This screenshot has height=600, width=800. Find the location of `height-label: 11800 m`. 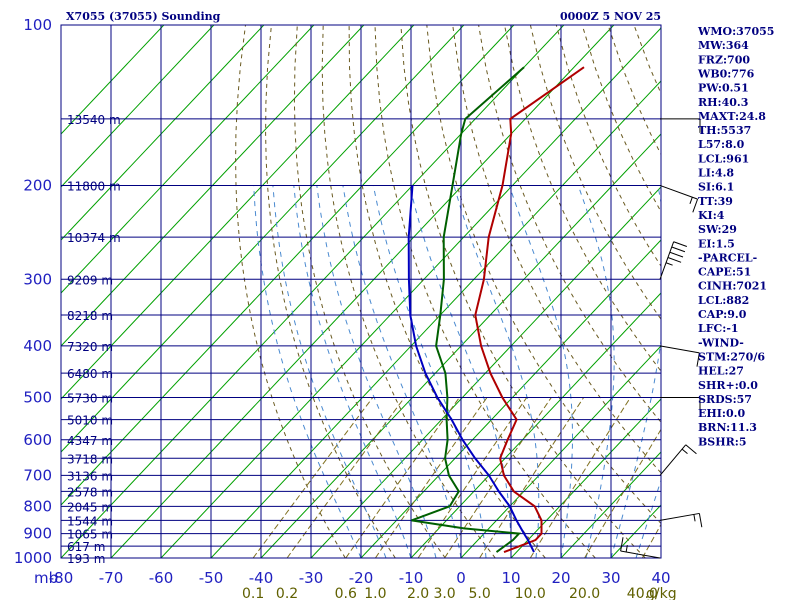

height-label: 11800 m is located at coordinates (94, 186).